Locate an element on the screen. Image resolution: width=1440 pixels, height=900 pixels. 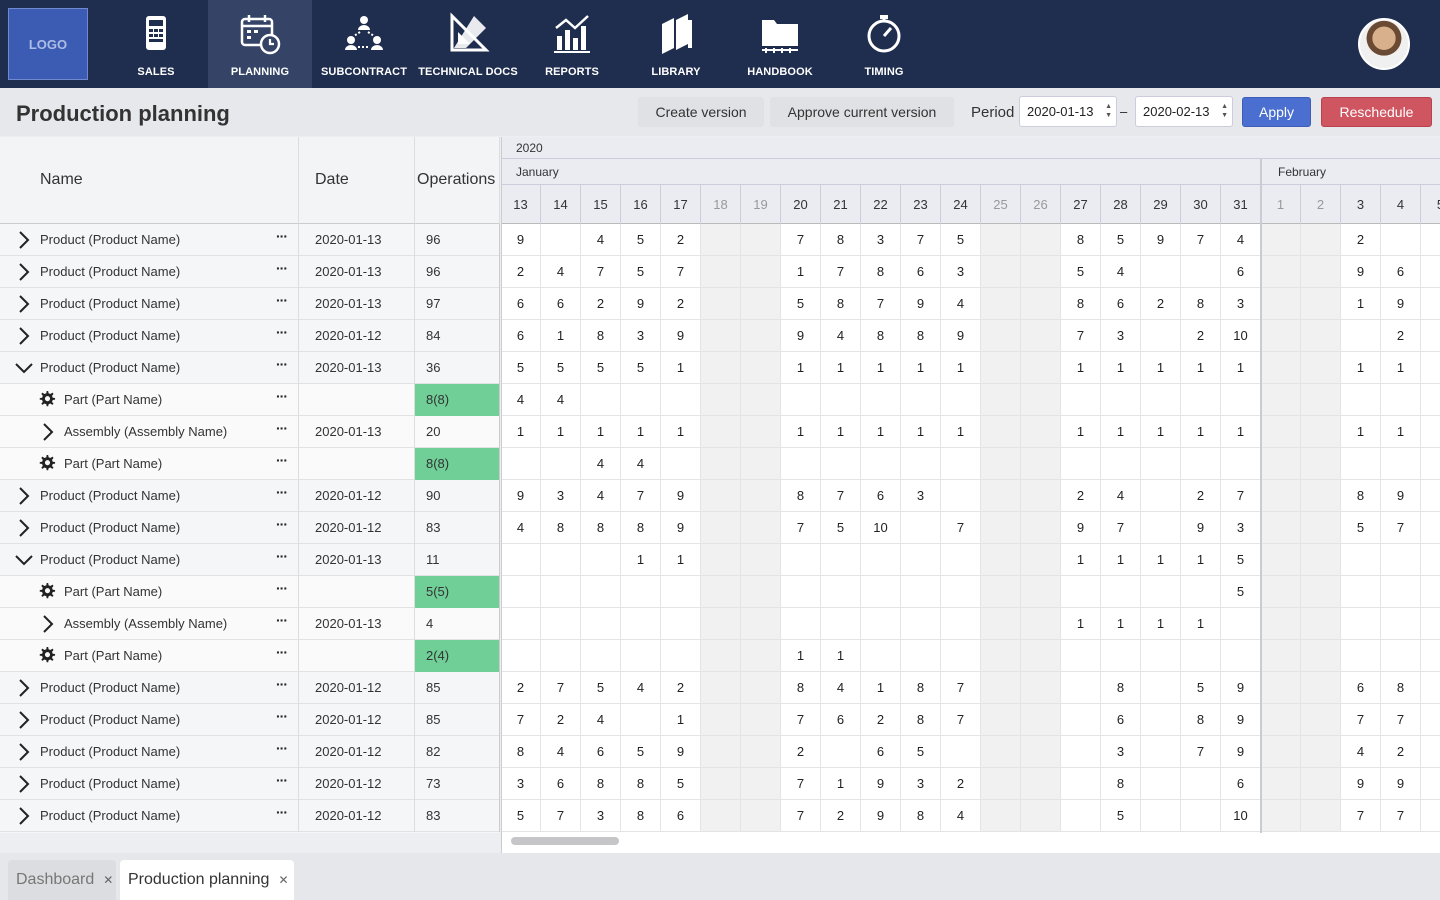
grid-cell: 10 is located at coordinates (1241, 816).